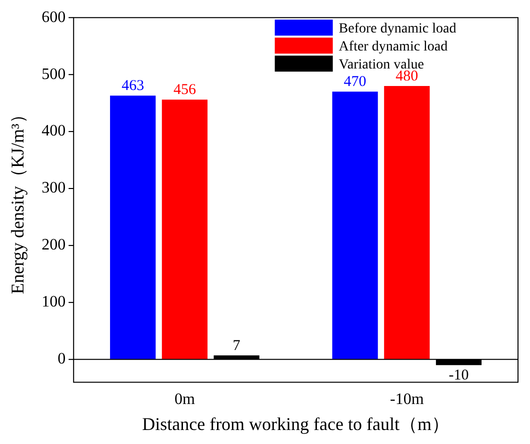 This screenshot has height=444, width=530. What do you see at coordinates (18, 200) in the screenshot?
I see `y-axis-title: Energy density（KJ/m³）` at bounding box center [18, 200].